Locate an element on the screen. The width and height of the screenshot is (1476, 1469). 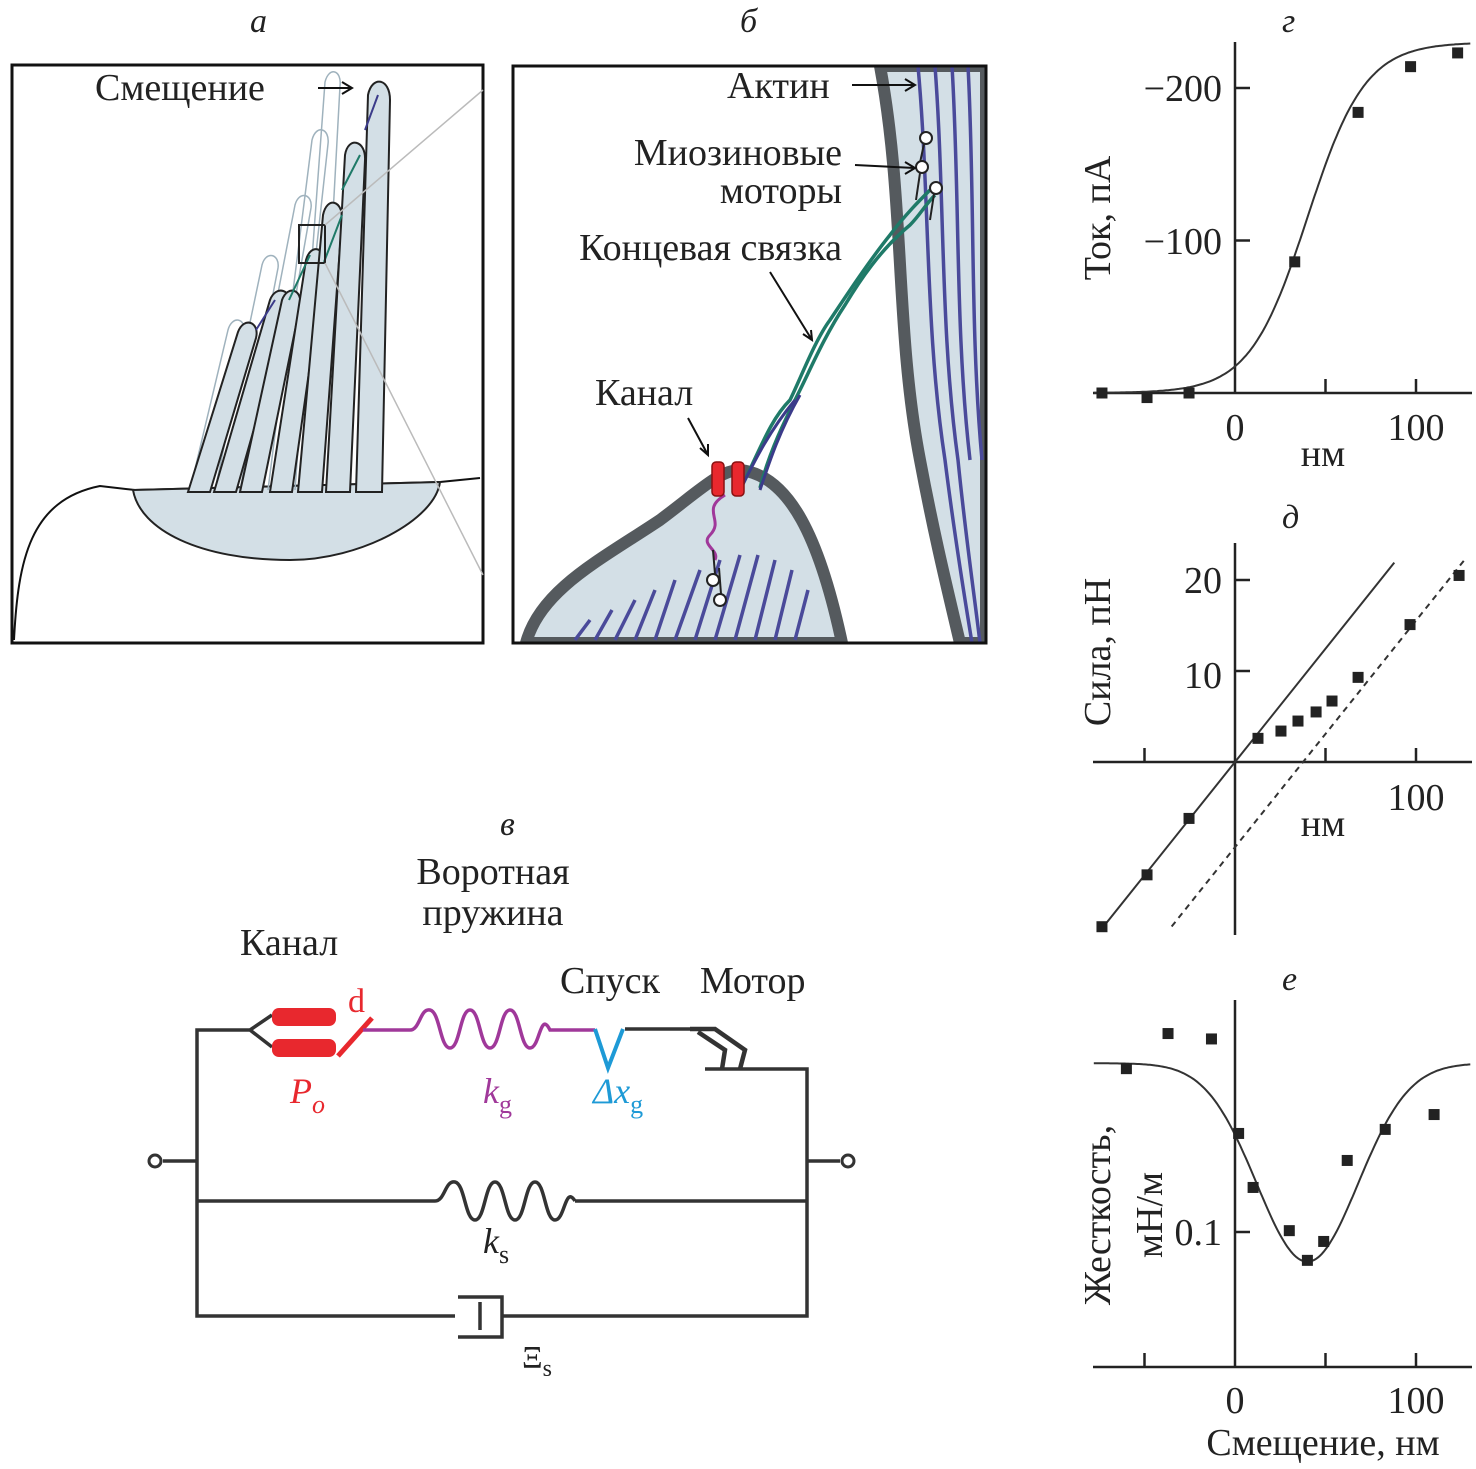
panel-d-letter: д is located at coordinates (1290, 517).